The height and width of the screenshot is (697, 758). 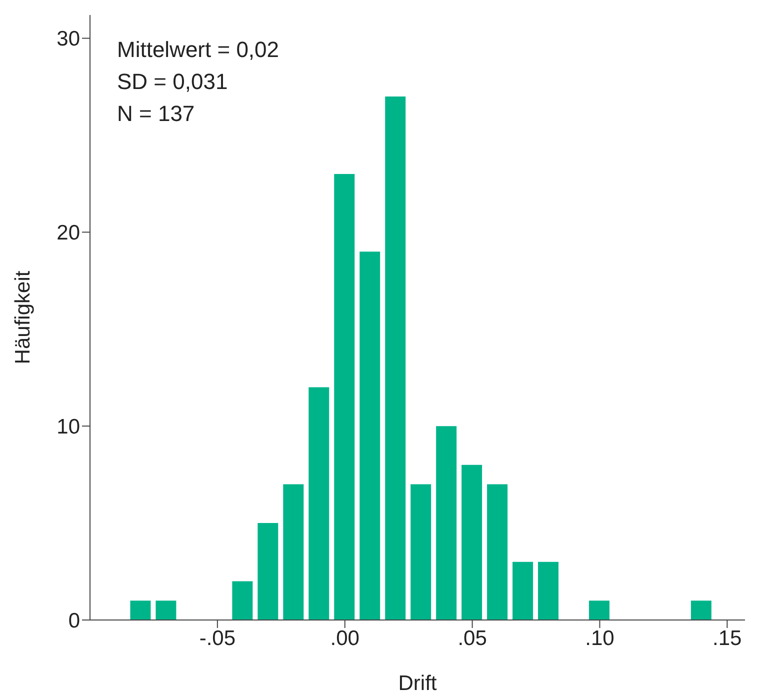 What do you see at coordinates (156, 114) in the screenshot?
I see `annotation: N = 137` at bounding box center [156, 114].